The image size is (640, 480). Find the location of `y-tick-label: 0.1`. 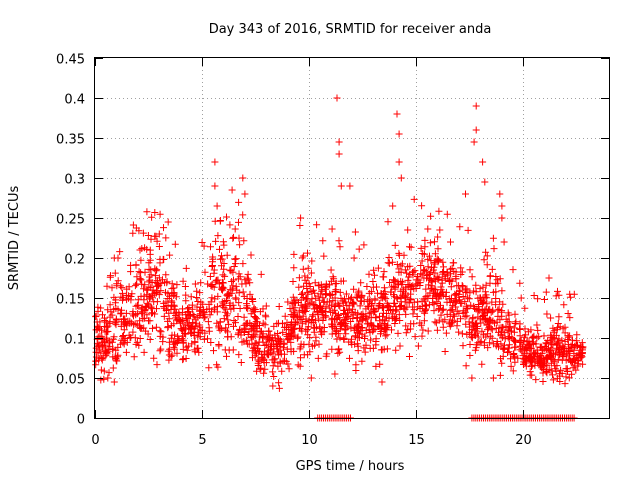

y-tick-label: 0.1 is located at coordinates (74, 340).